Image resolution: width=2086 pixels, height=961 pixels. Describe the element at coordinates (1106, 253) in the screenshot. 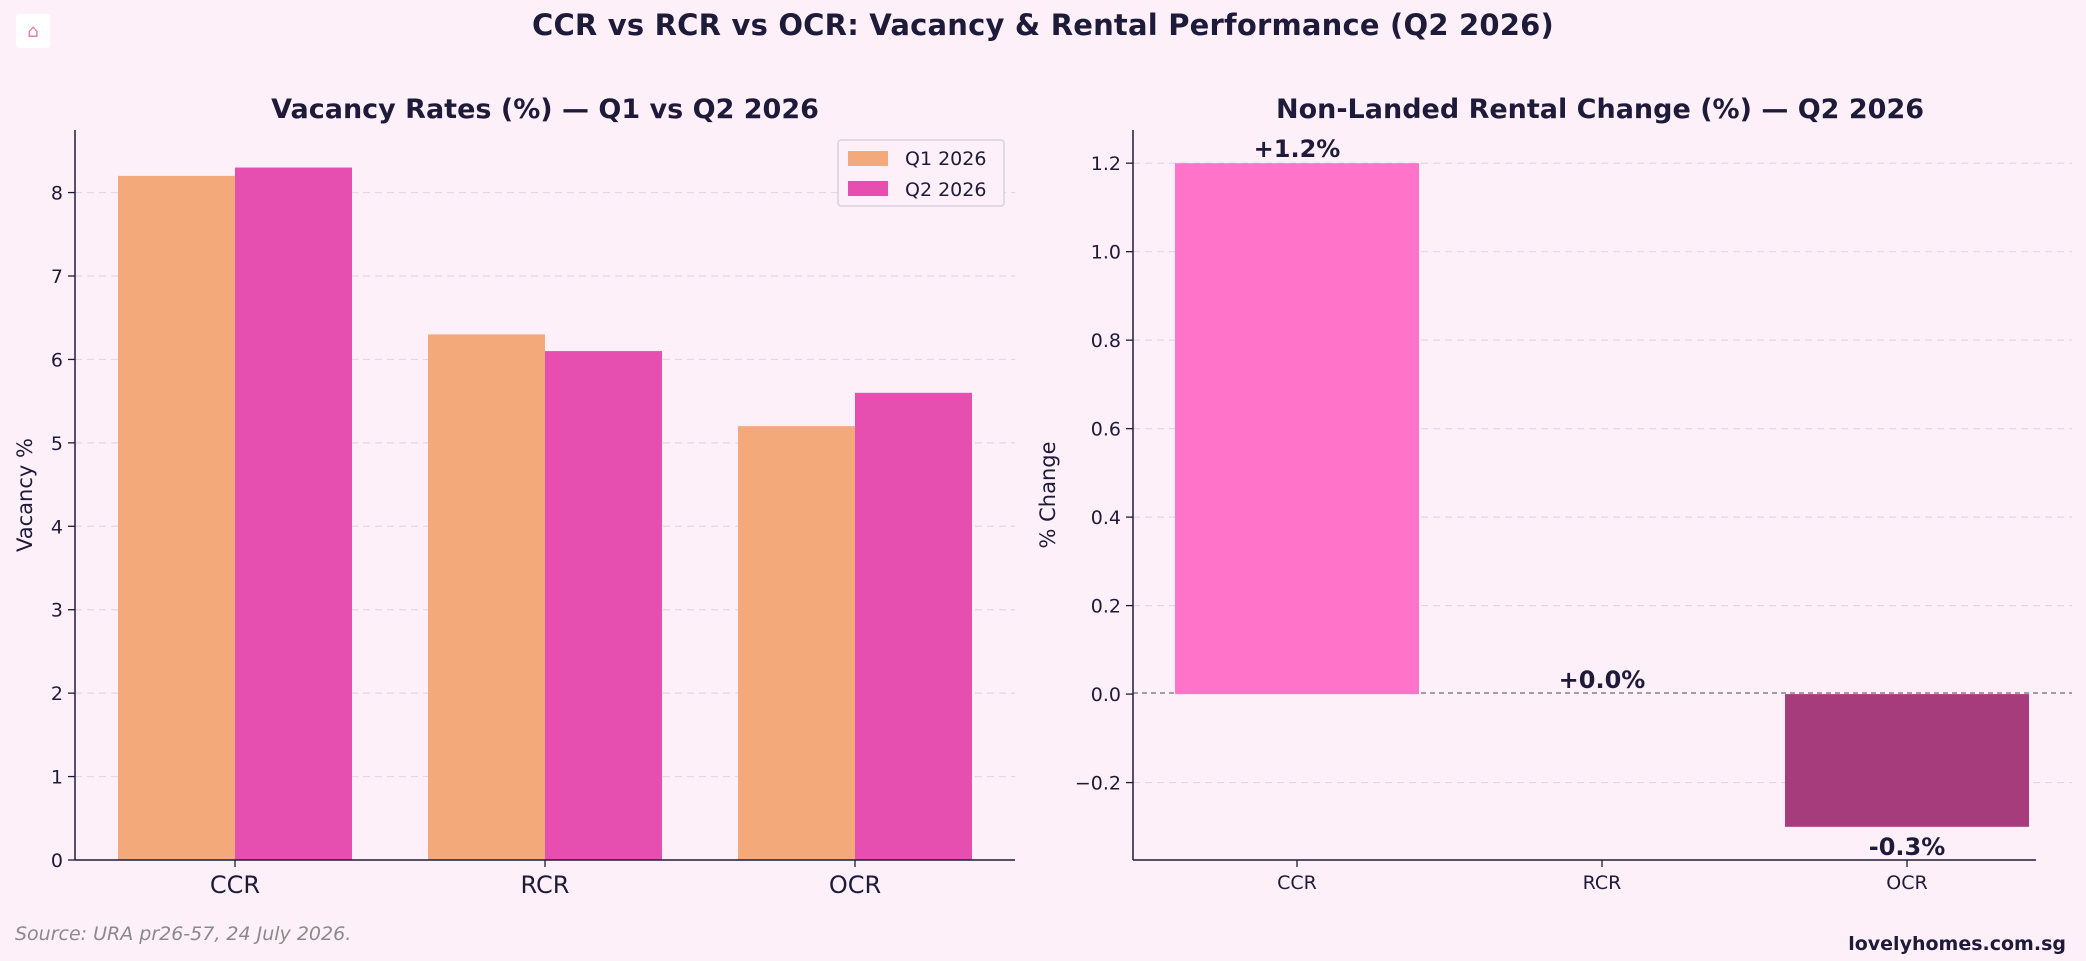

I see `y-tick-label: 1.0` at that location.